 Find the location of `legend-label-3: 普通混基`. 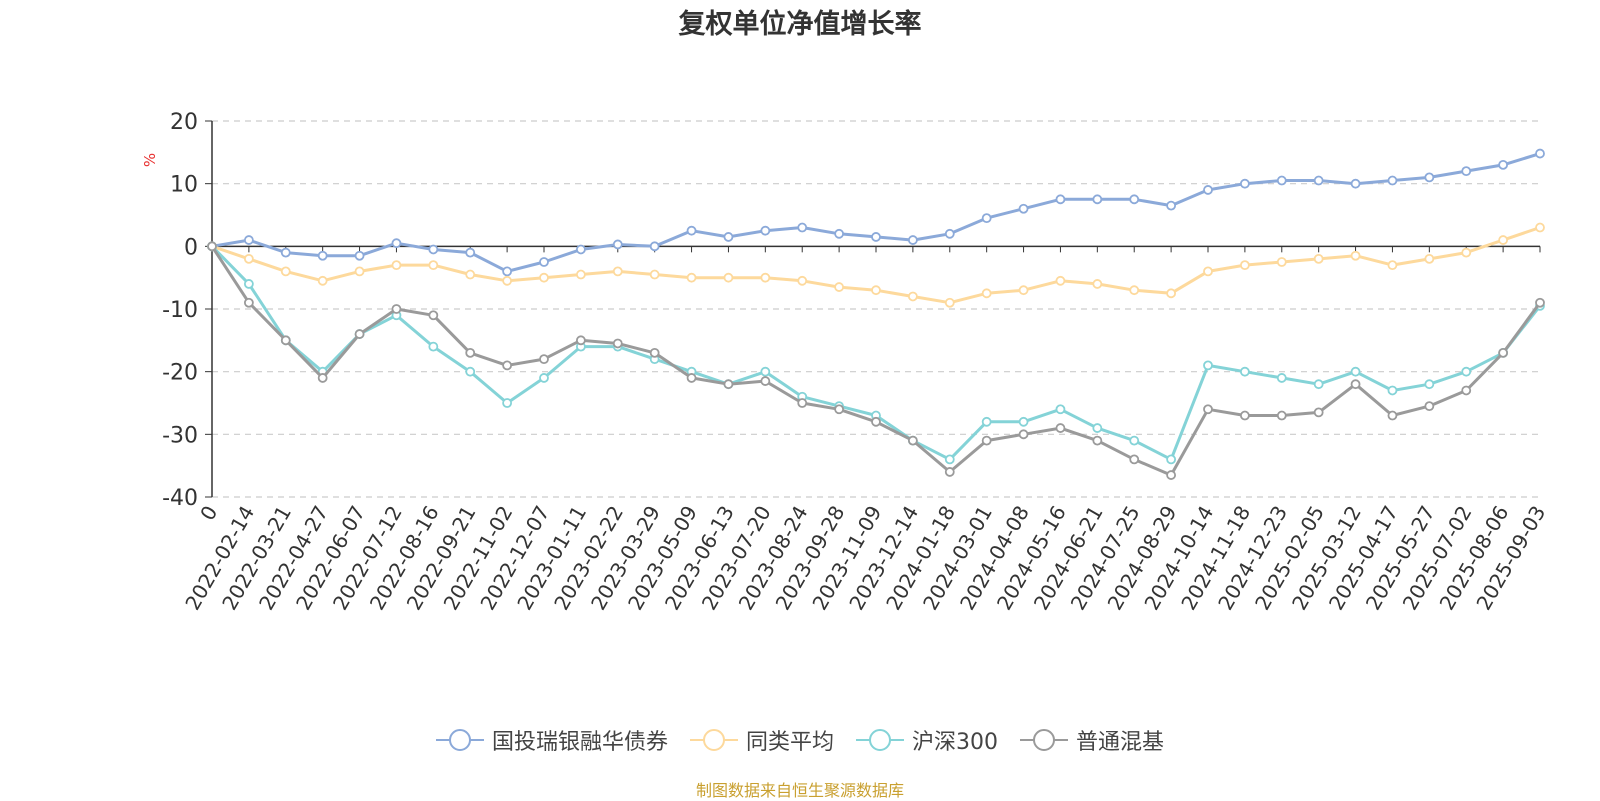

legend-label-3: 普通混基 is located at coordinates (1120, 742).